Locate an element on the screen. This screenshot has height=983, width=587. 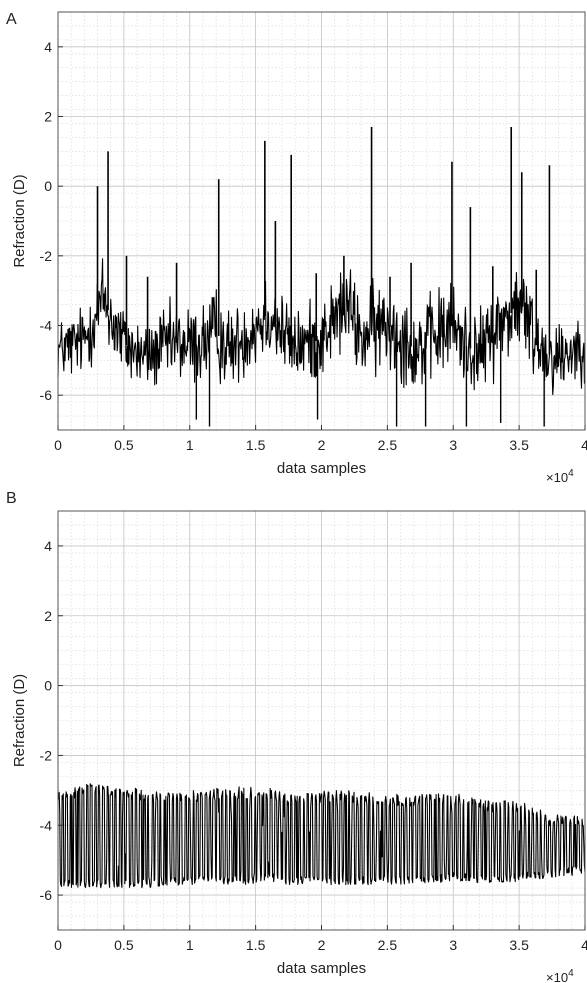
x-tick-label-a: 3 is located at coordinates (453, 445).